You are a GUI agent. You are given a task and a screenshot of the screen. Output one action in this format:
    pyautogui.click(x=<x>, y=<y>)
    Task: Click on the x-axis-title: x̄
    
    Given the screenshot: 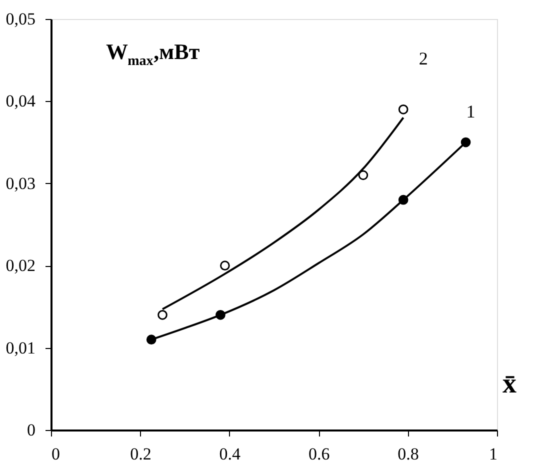 What is the action you would take?
    pyautogui.click(x=509, y=384)
    